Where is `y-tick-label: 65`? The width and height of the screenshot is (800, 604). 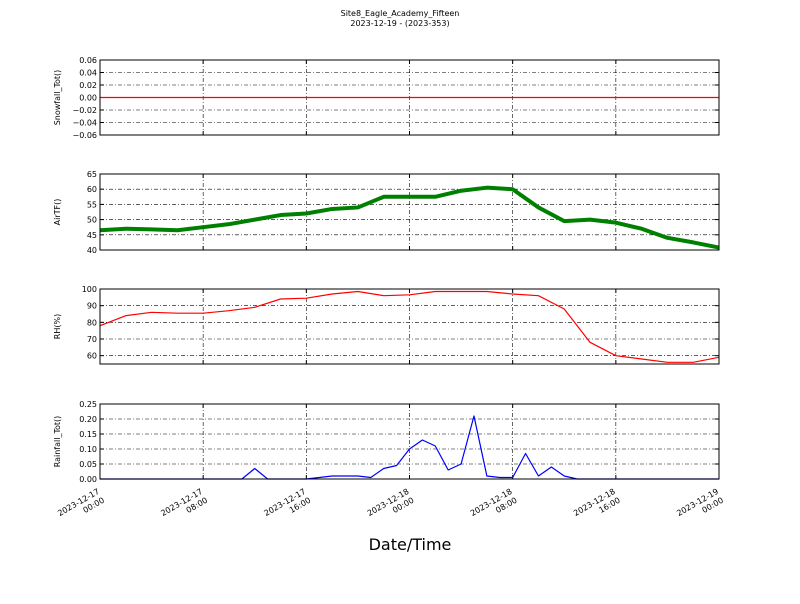
y-tick-label: 65 is located at coordinates (92, 174).